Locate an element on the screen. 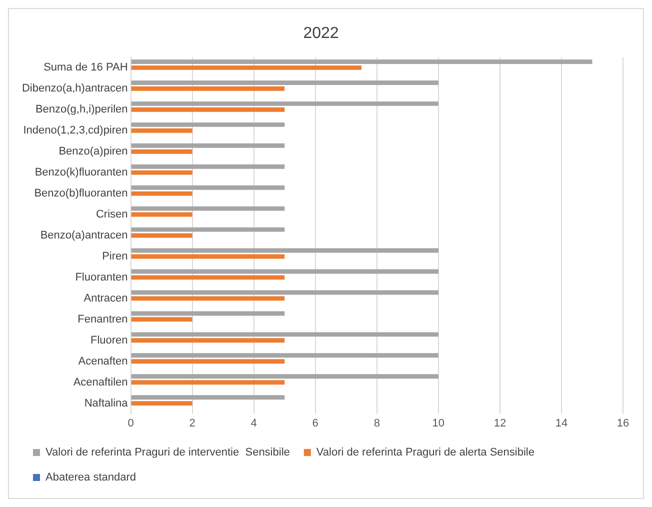 The width and height of the screenshot is (652, 507). y-tick-label: Acenaften is located at coordinates (103, 361).